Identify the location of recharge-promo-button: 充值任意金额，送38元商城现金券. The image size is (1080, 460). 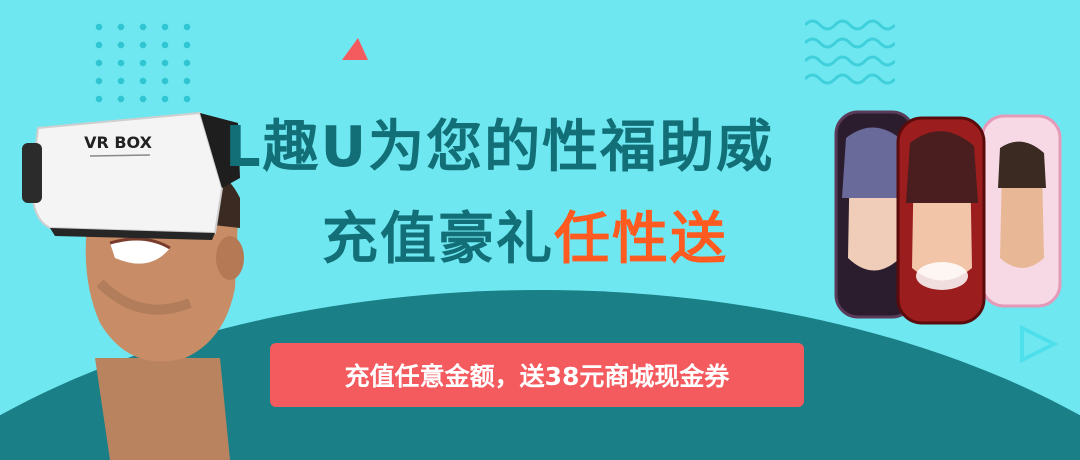
(537, 375).